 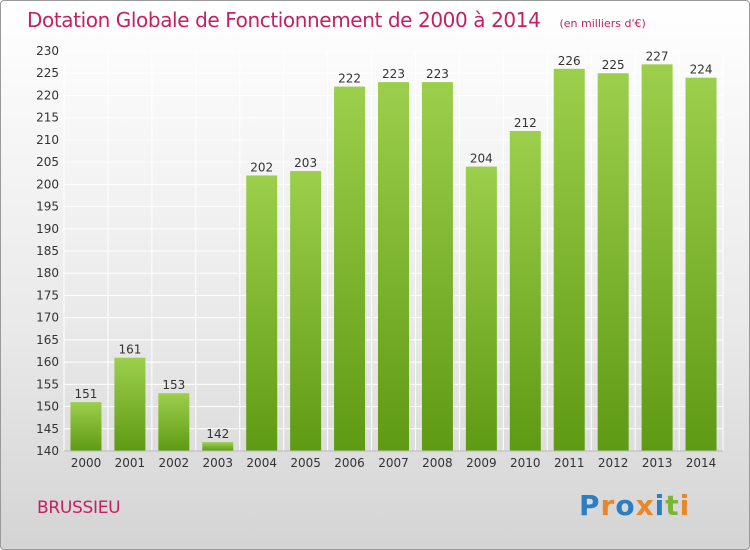 What do you see at coordinates (481, 463) in the screenshot?
I see `x-tick-label: 2009` at bounding box center [481, 463].